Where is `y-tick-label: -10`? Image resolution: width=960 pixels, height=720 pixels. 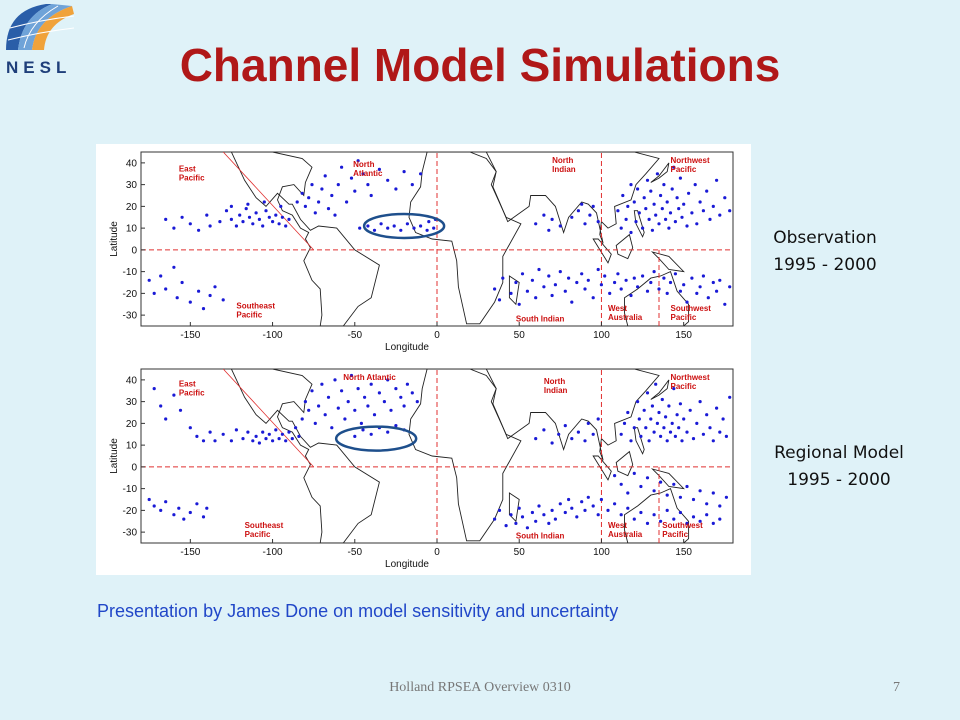 y-tick-label: -10 is located at coordinates (130, 489).